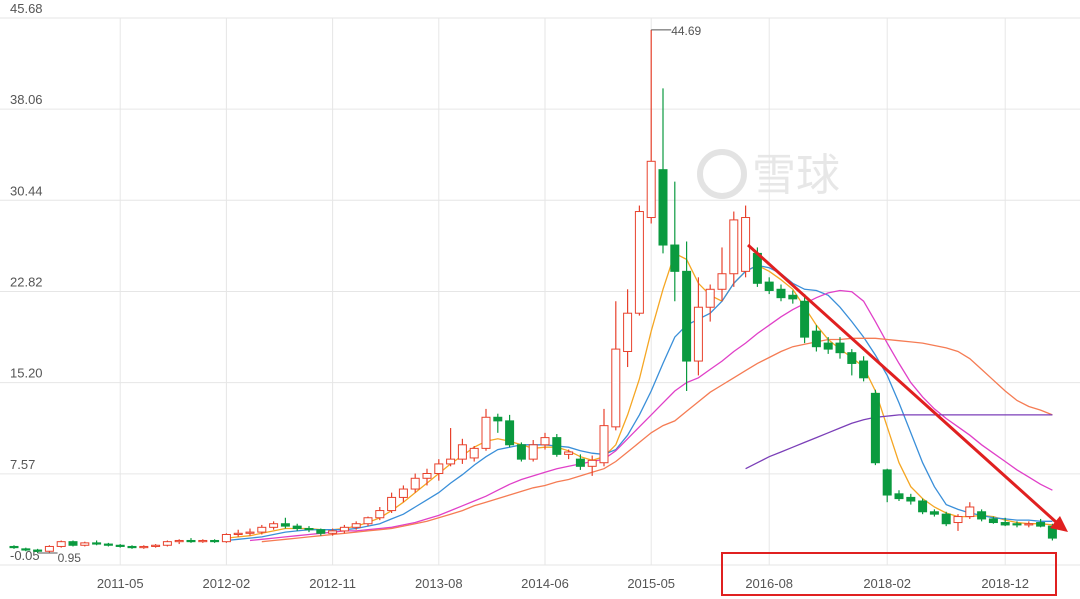 The width and height of the screenshot is (1080, 599). I want to click on x-tick-label: 2011-05, so click(120, 583).